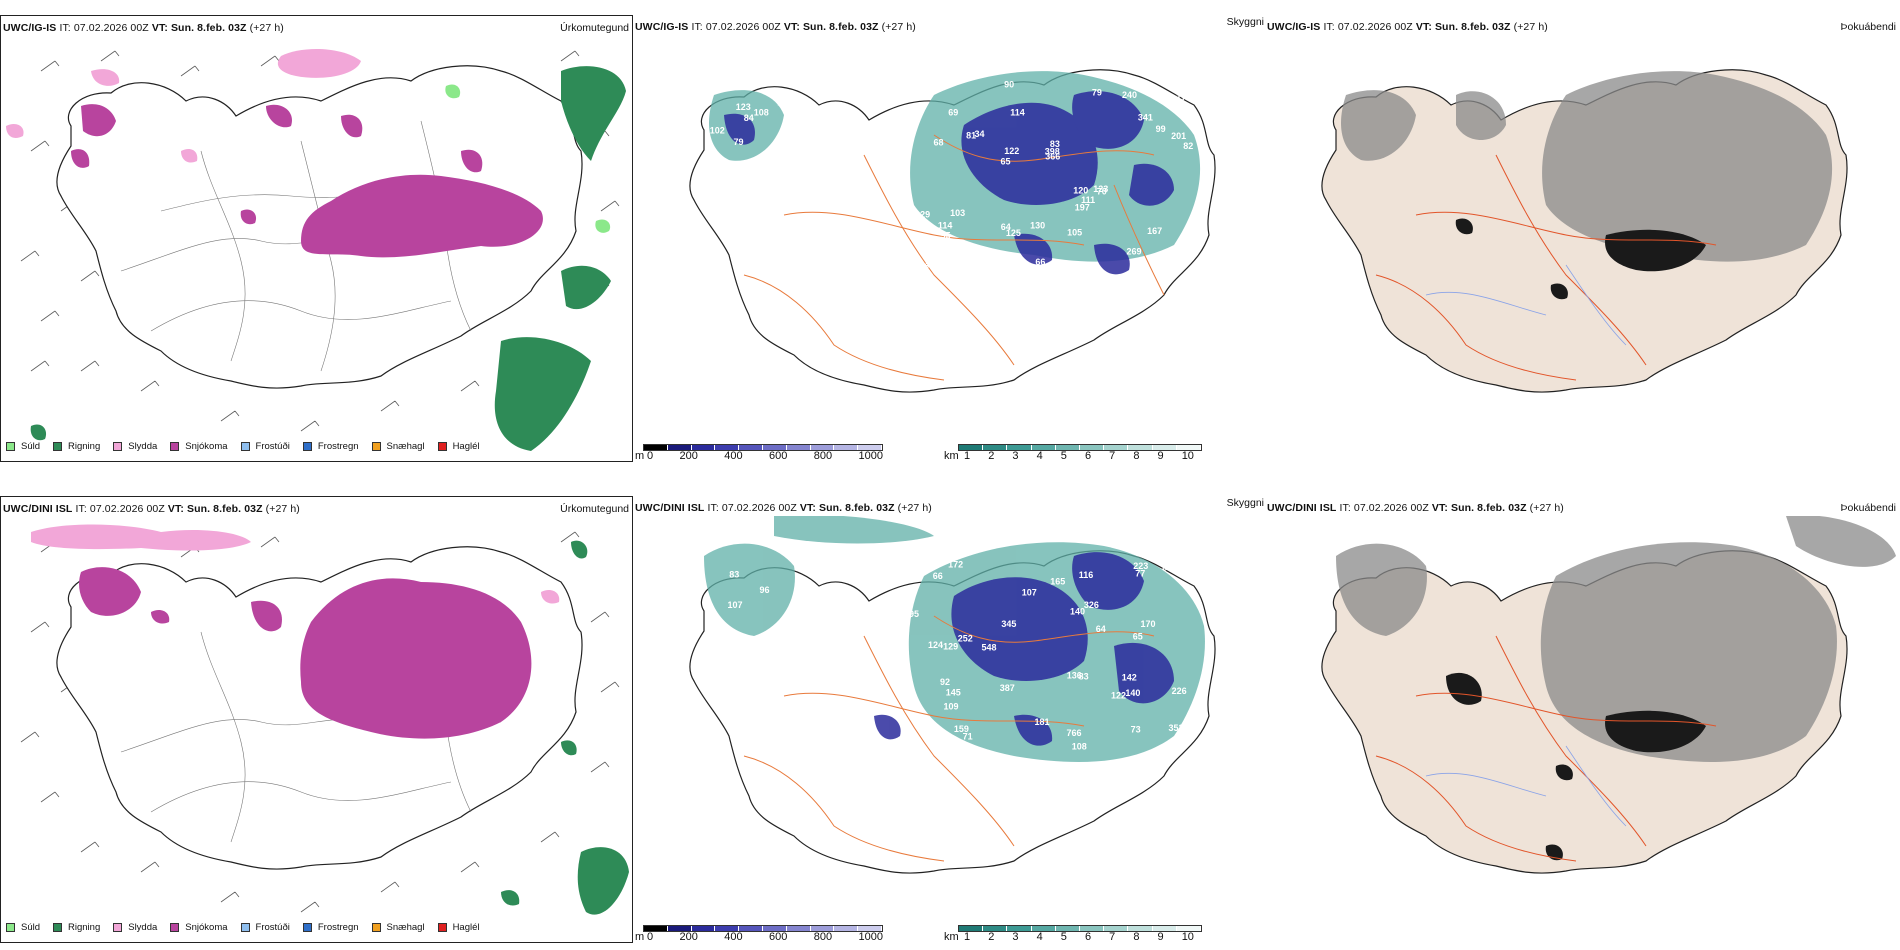 The height and width of the screenshot is (950, 1900). Describe the element at coordinates (183, 106) in the screenshot. I see `sleet-areas` at that location.